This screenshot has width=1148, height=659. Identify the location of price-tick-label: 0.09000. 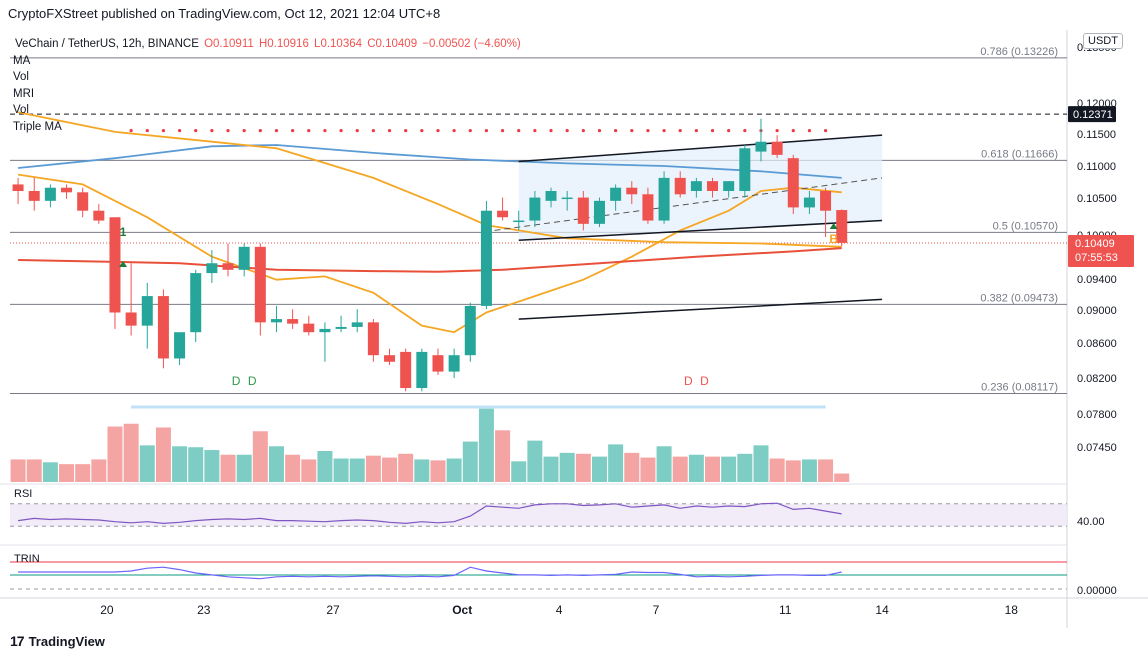
(1097, 311).